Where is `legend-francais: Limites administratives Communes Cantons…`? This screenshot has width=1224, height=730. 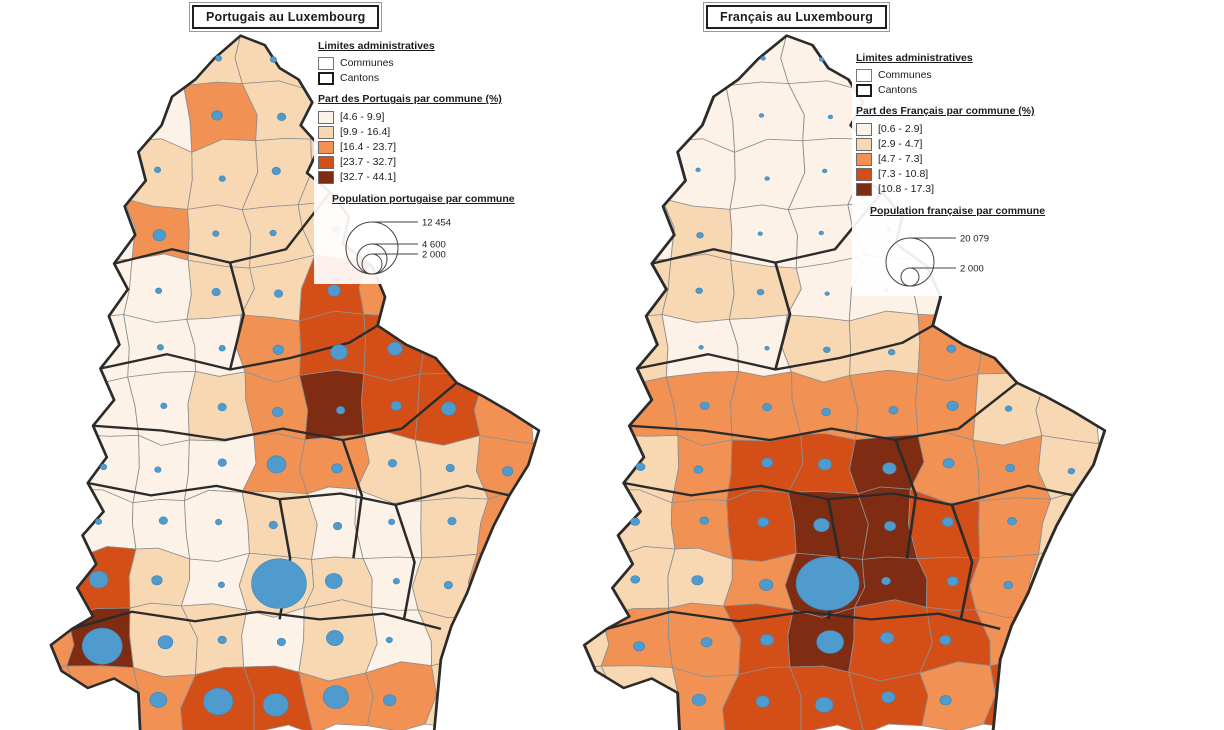
legend-francais: Limites administratives Communes Cantons… is located at coordinates (957, 172).